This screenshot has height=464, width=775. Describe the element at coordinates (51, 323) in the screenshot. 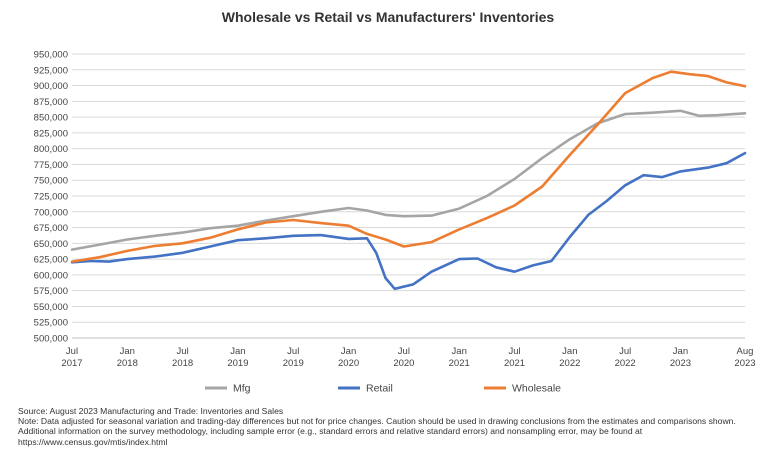

I see `y-tick-label: 525,000` at that location.